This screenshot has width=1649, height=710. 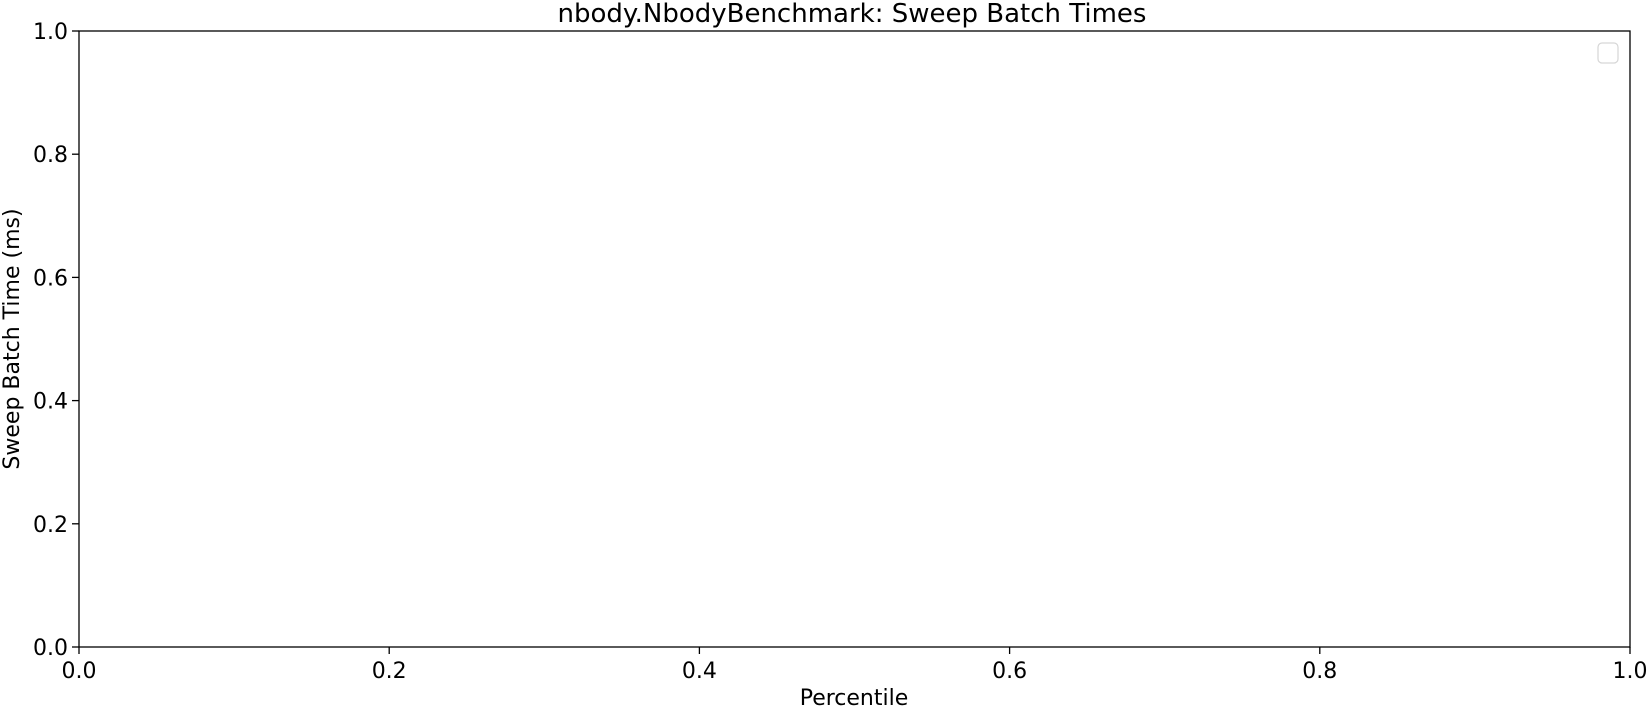 I want to click on y-tick-label: 0.0, so click(x=50, y=648).